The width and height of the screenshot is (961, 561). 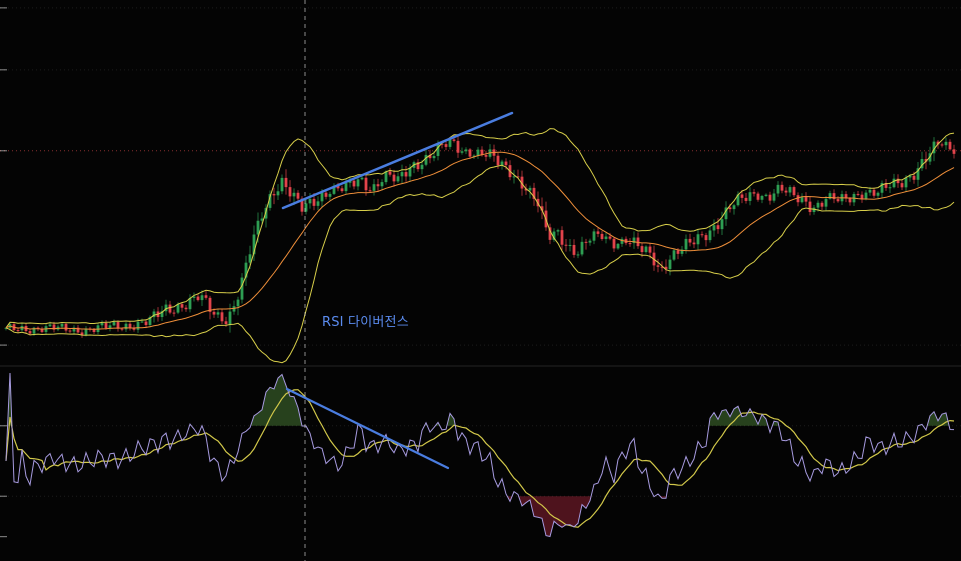 What do you see at coordinates (587, 516) in the screenshot?
I see `rsi-oversold-fill` at bounding box center [587, 516].